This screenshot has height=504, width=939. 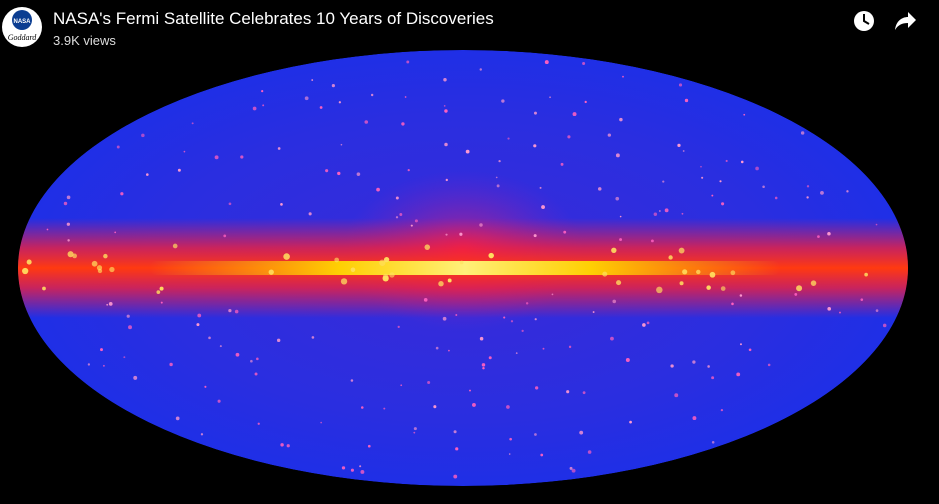 I want to click on clock-hands, so click(x=866, y=19).